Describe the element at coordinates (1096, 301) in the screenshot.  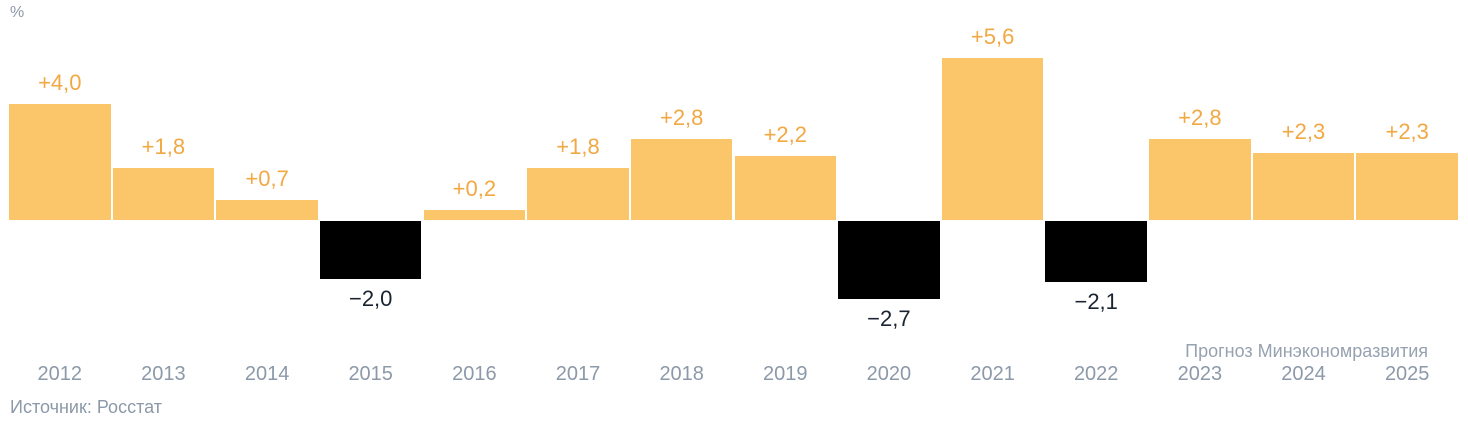
I see `bar-value-label-2022: −2,1` at that location.